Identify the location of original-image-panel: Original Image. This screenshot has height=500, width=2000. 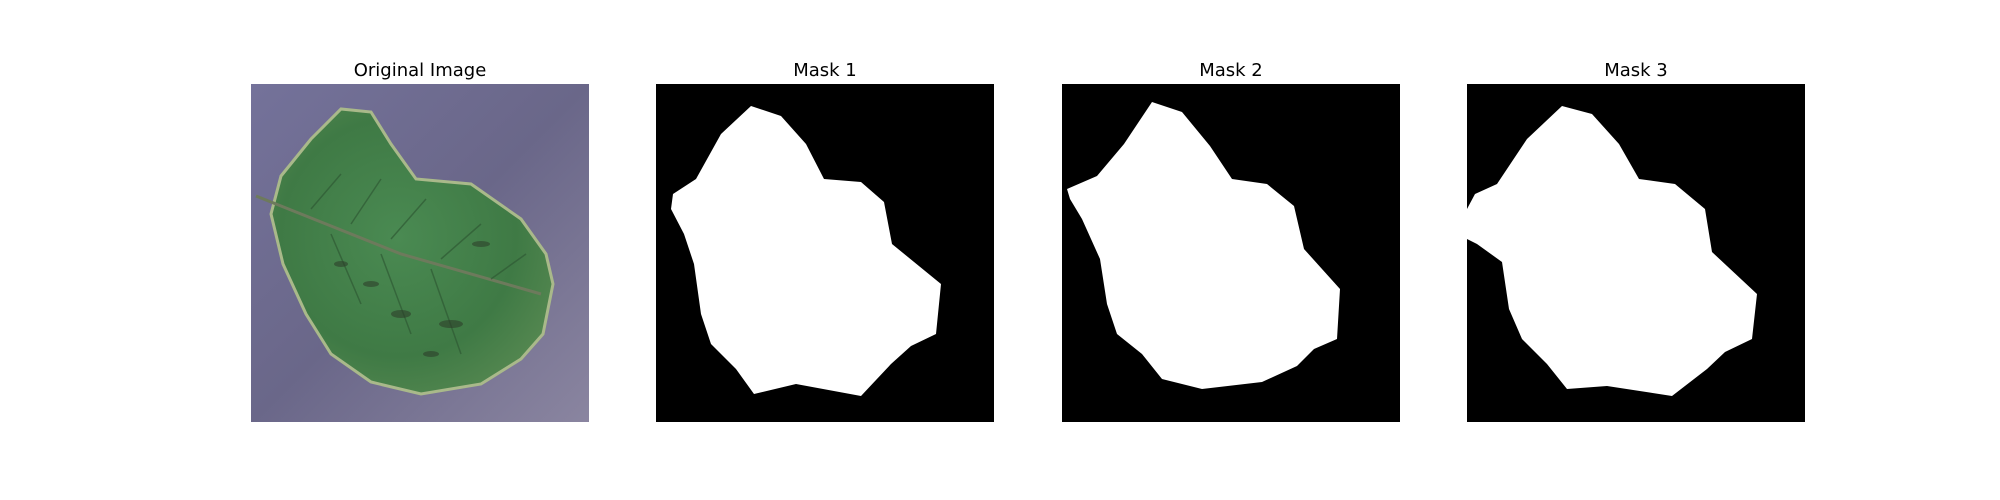
(420, 240).